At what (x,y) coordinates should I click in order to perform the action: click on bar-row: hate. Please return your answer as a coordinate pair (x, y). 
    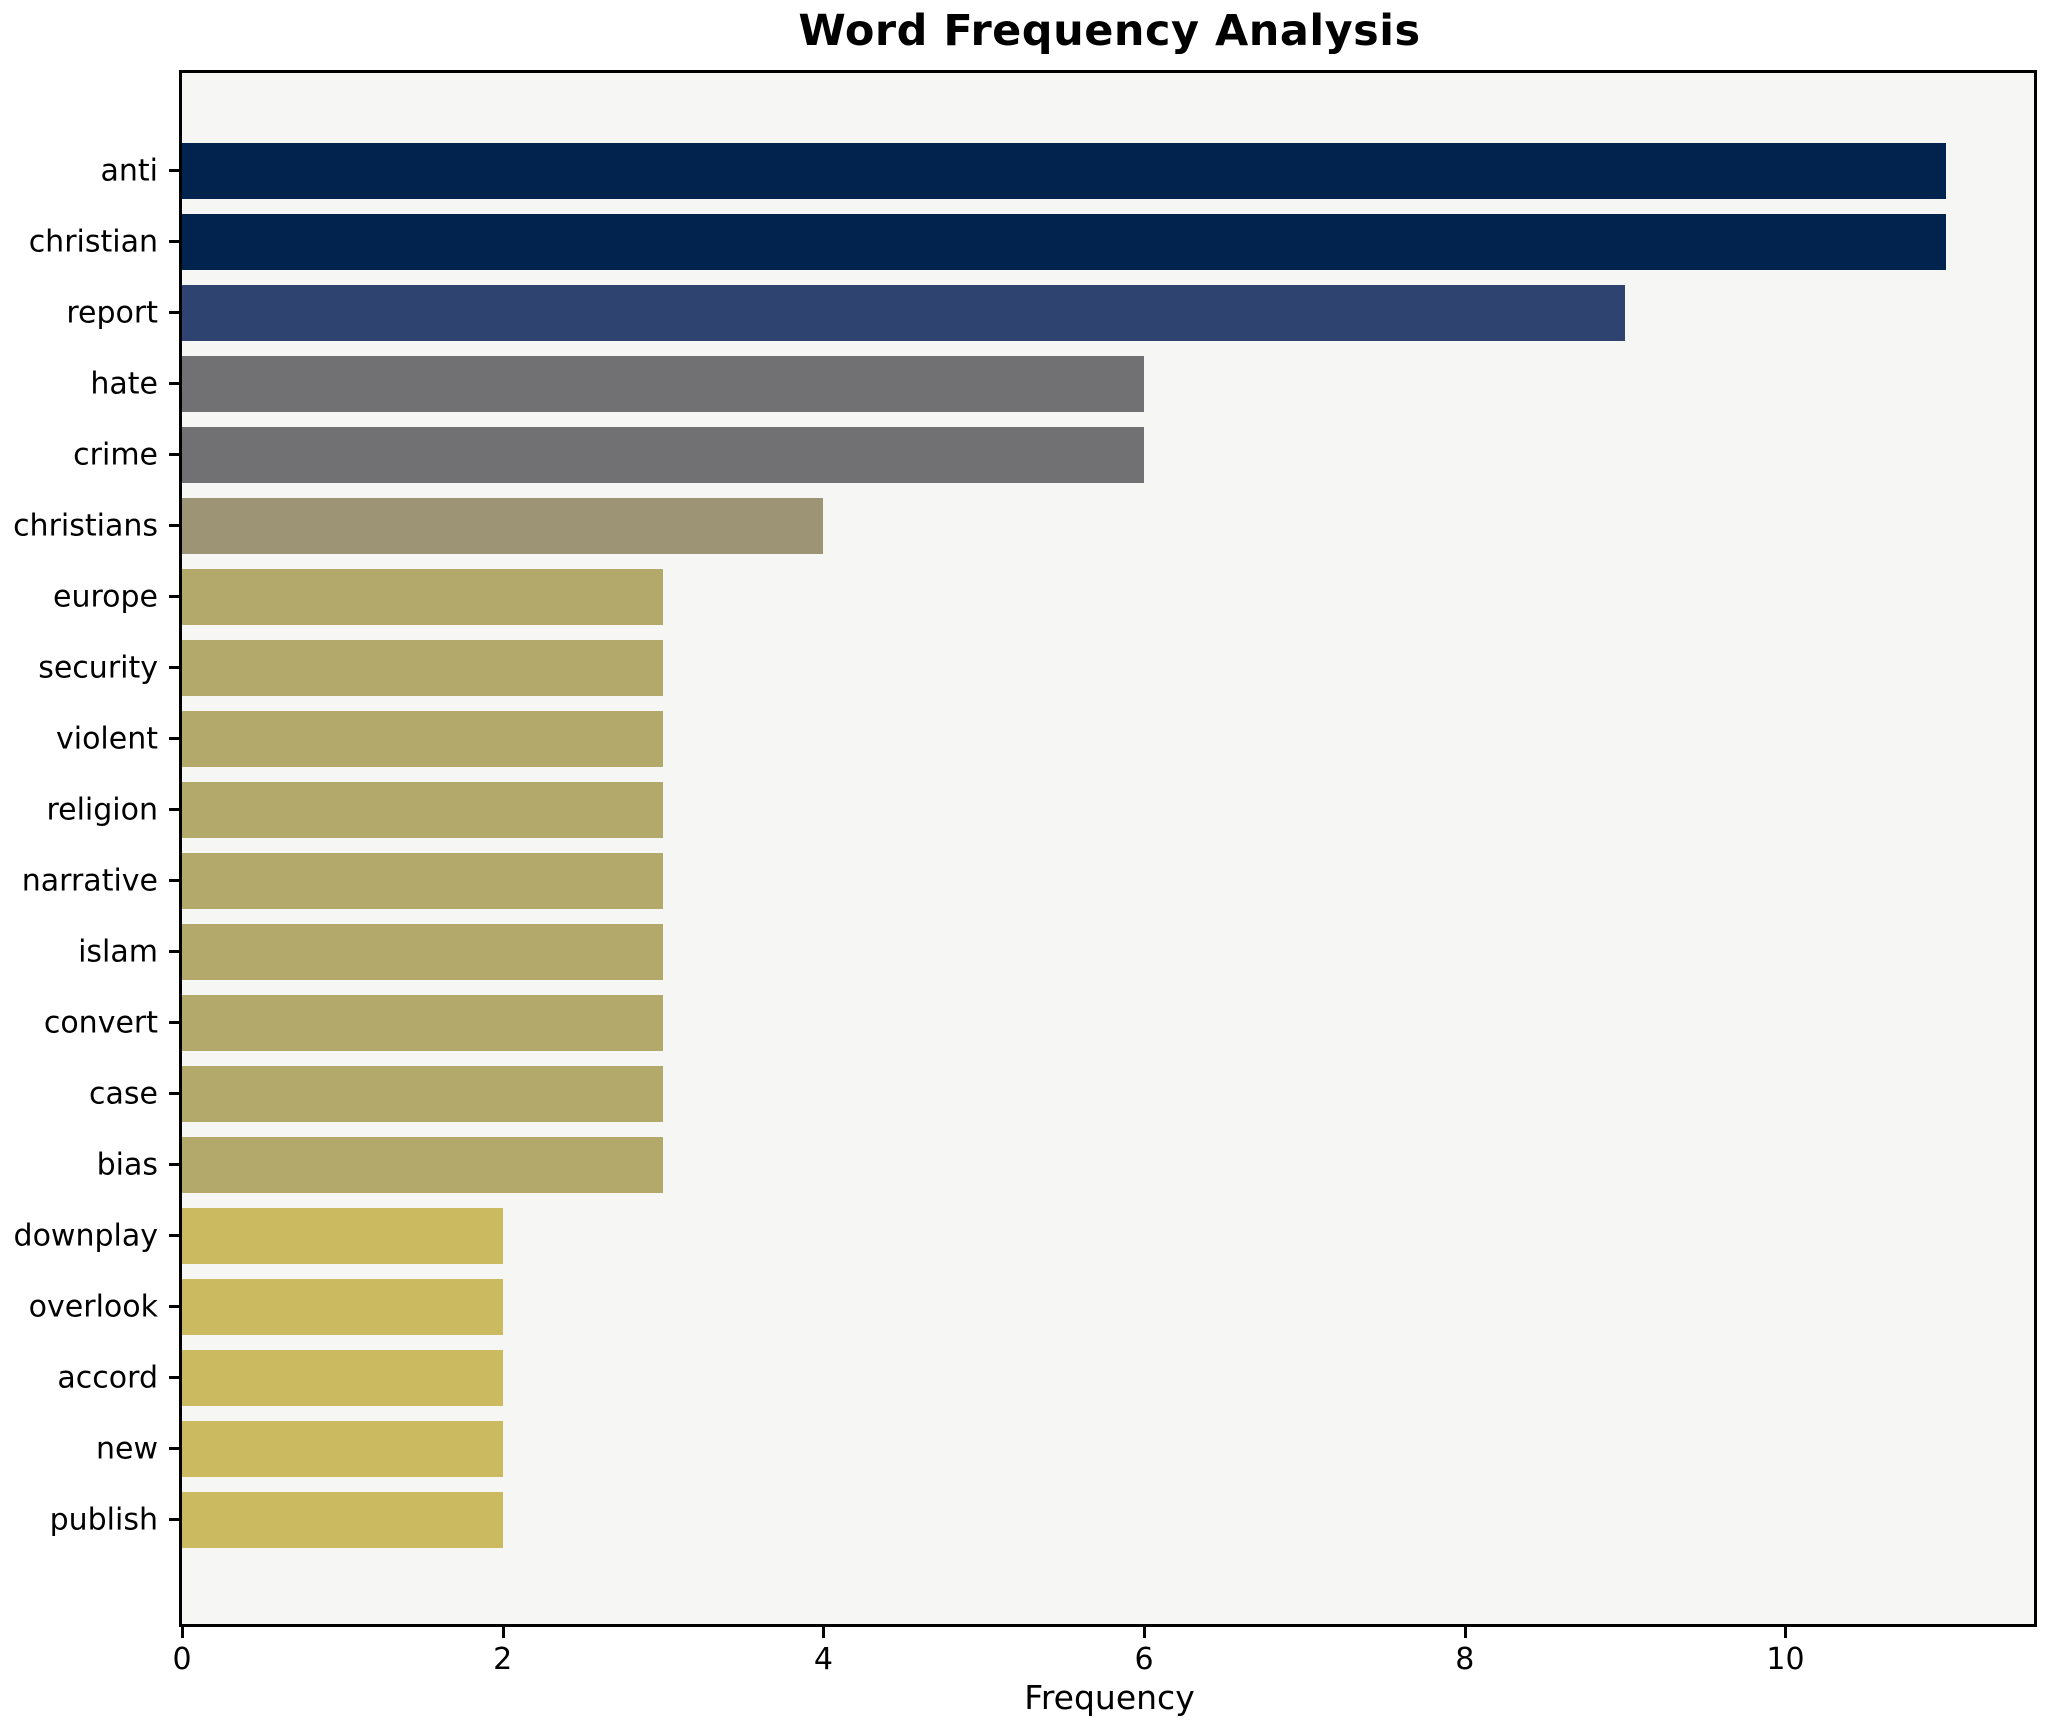
    Looking at the image, I should click on (1062, 383).